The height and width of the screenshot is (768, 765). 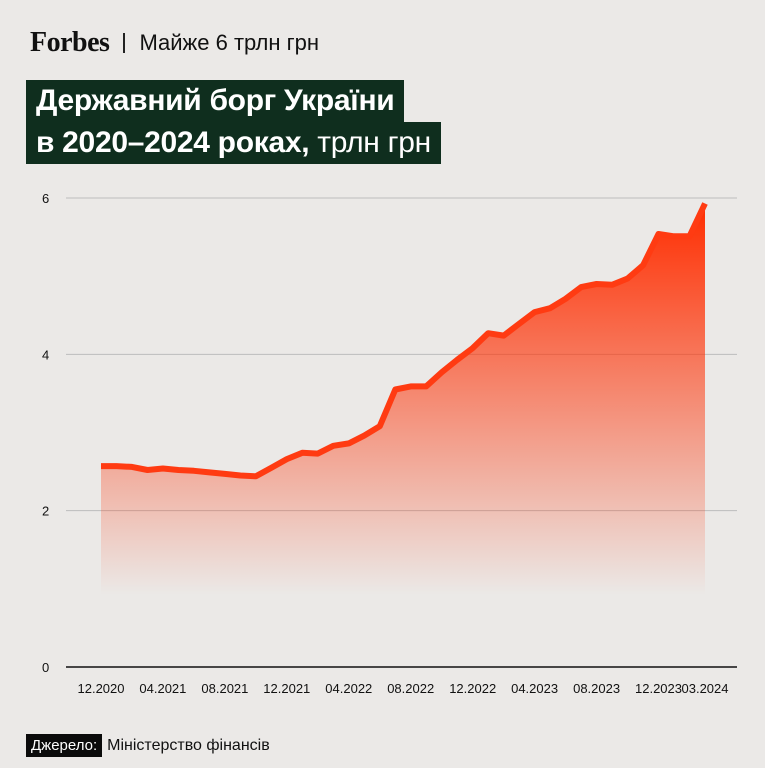 What do you see at coordinates (70, 42) in the screenshot?
I see `forbes-logo: Forbes` at bounding box center [70, 42].